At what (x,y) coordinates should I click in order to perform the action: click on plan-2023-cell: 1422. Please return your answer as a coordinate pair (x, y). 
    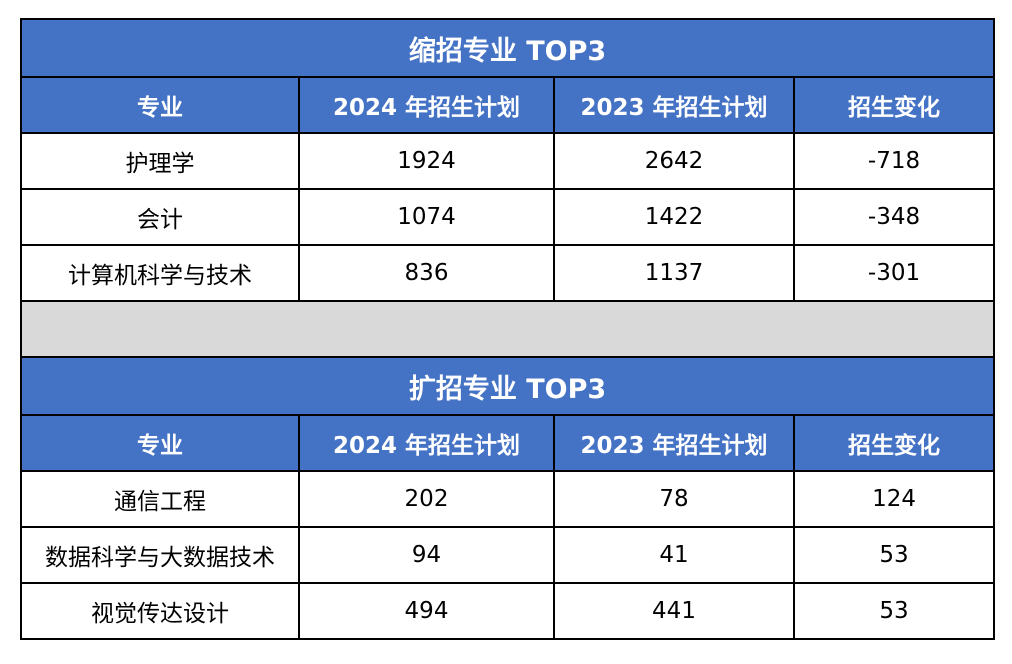
    Looking at the image, I should click on (674, 217).